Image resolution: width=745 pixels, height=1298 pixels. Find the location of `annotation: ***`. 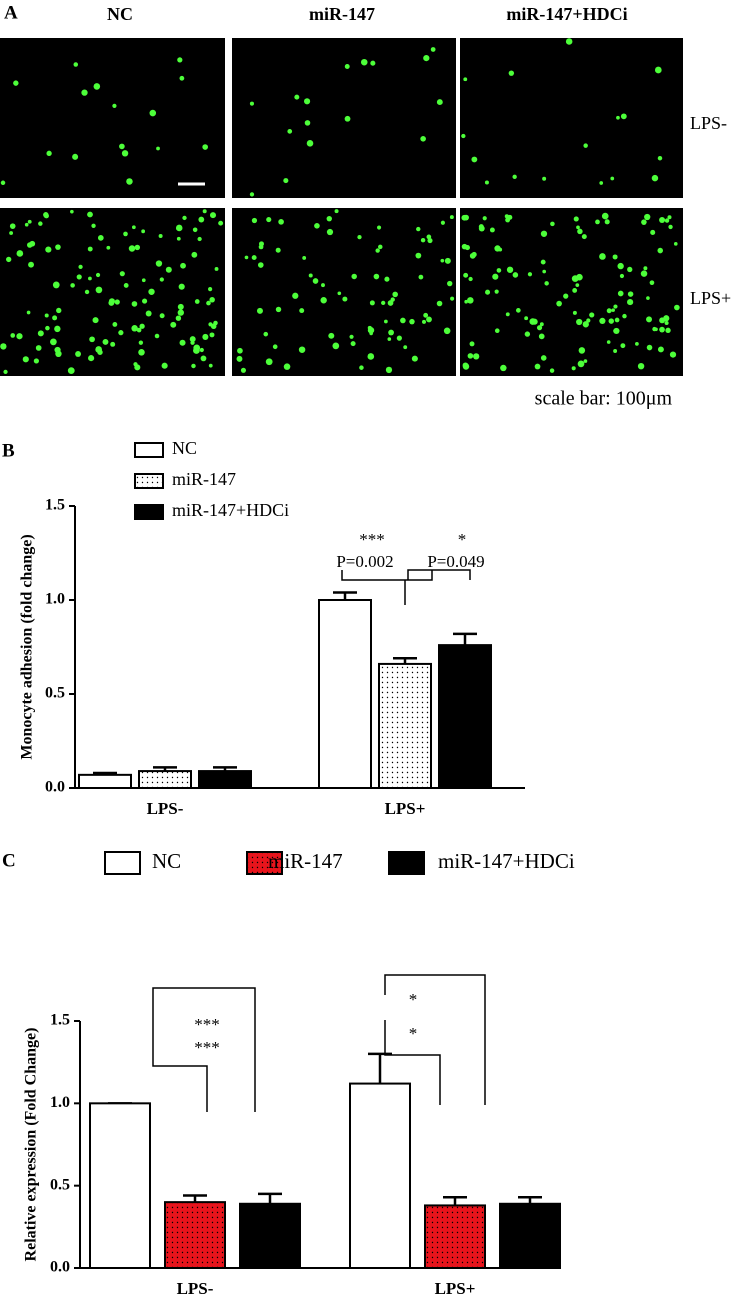

annotation: *** is located at coordinates (207, 1024).